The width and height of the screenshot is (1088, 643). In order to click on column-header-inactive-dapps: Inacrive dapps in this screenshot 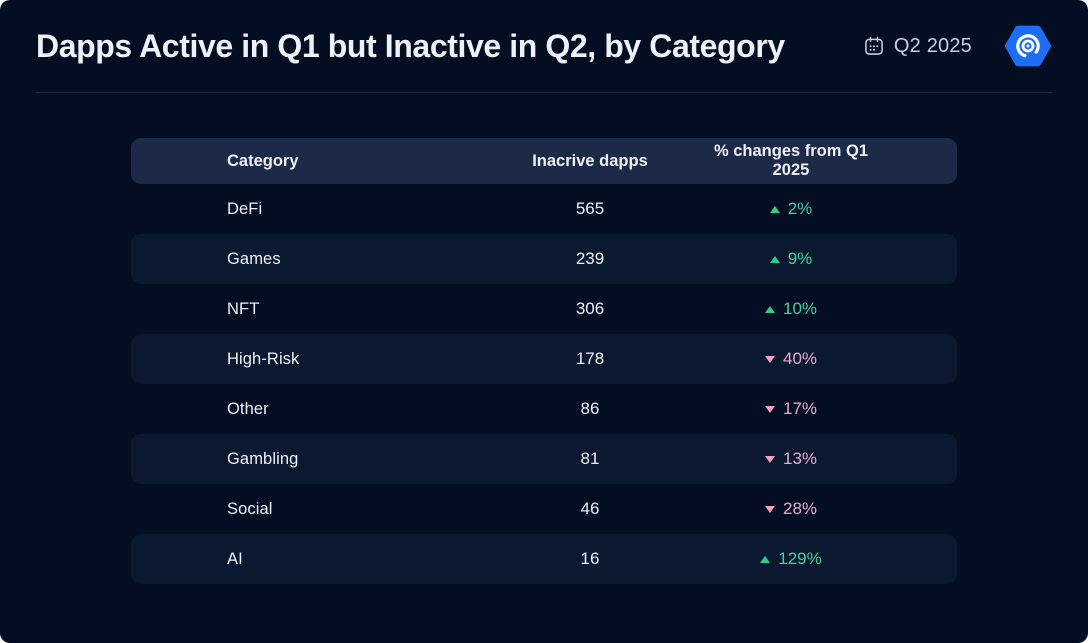, I will do `click(590, 160)`.